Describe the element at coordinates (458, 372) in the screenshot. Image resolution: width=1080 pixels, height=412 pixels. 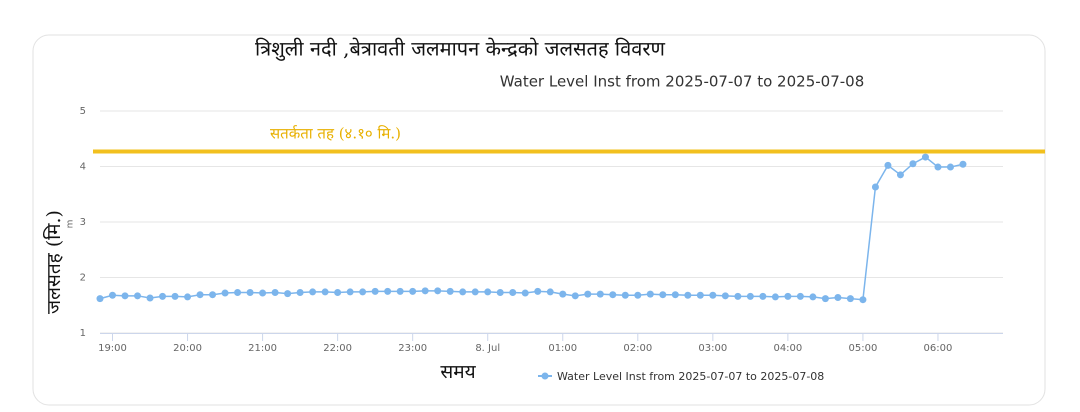
I see `x-axis-label: समय` at that location.